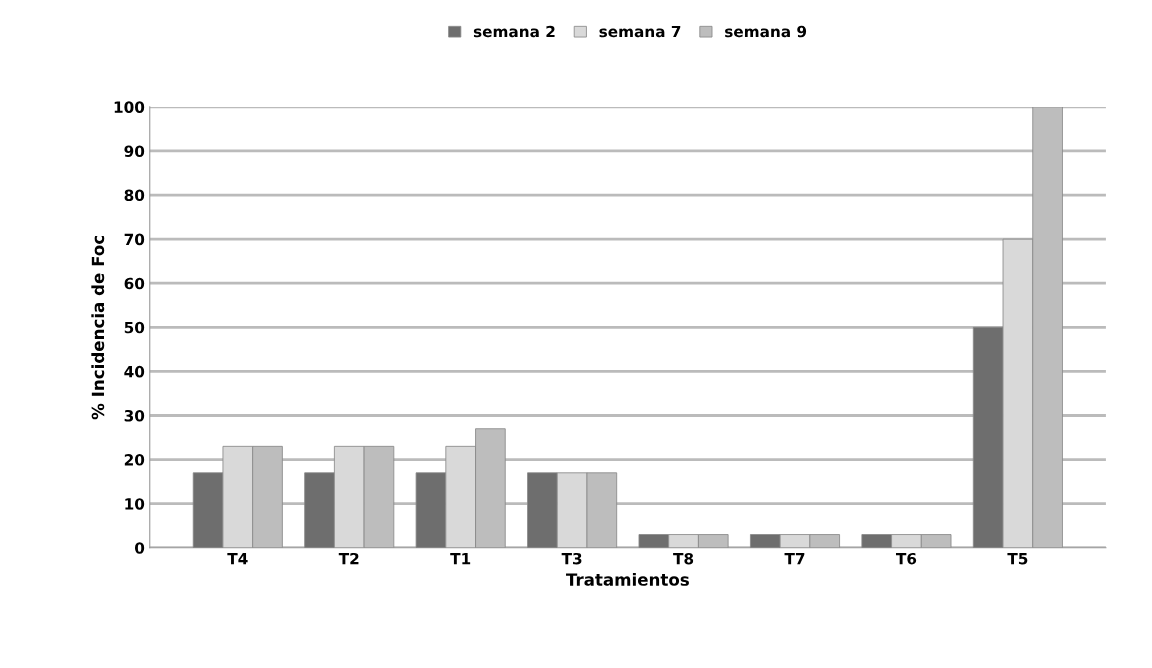 The height and width of the screenshot is (668, 1152). What do you see at coordinates (237, 559) in the screenshot?
I see `x-tick-label: T4` at bounding box center [237, 559].